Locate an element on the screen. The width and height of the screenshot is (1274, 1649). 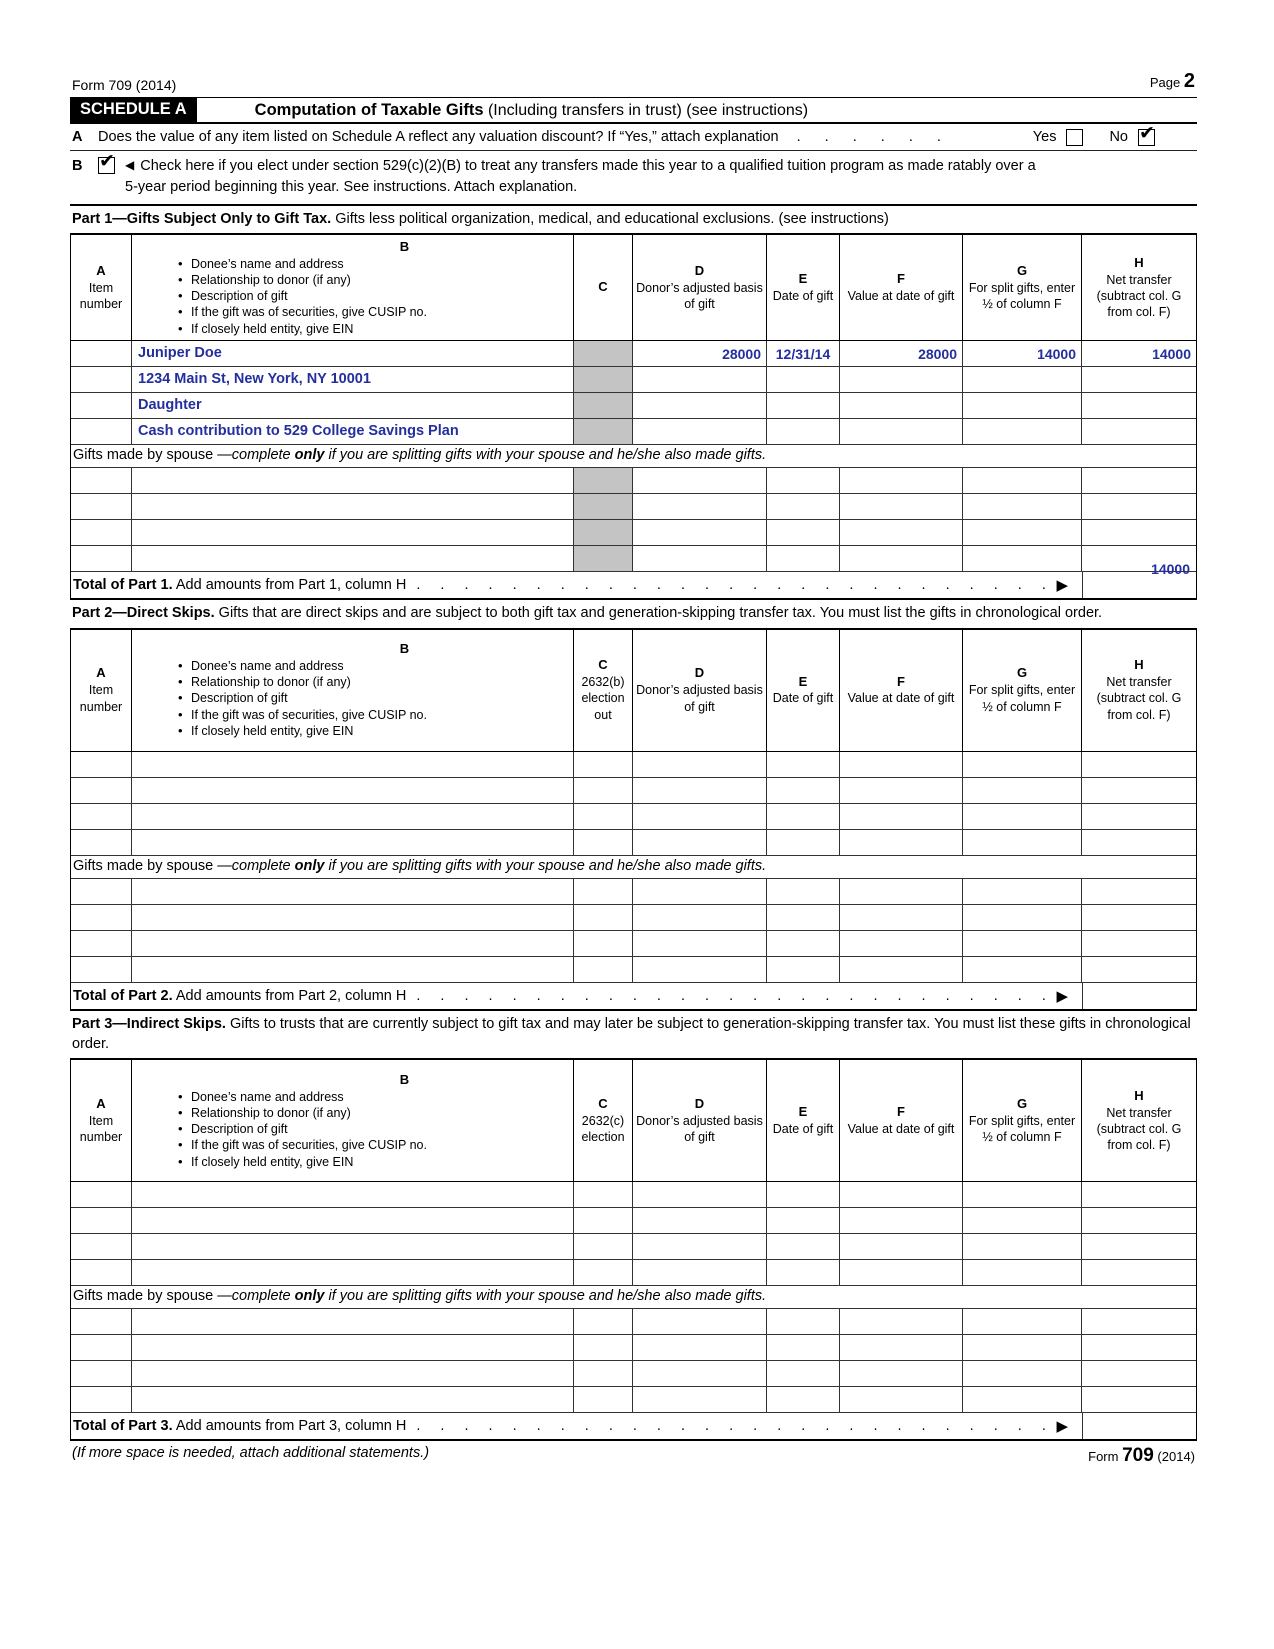
net-transfer-cell is located at coordinates (1139, 431).